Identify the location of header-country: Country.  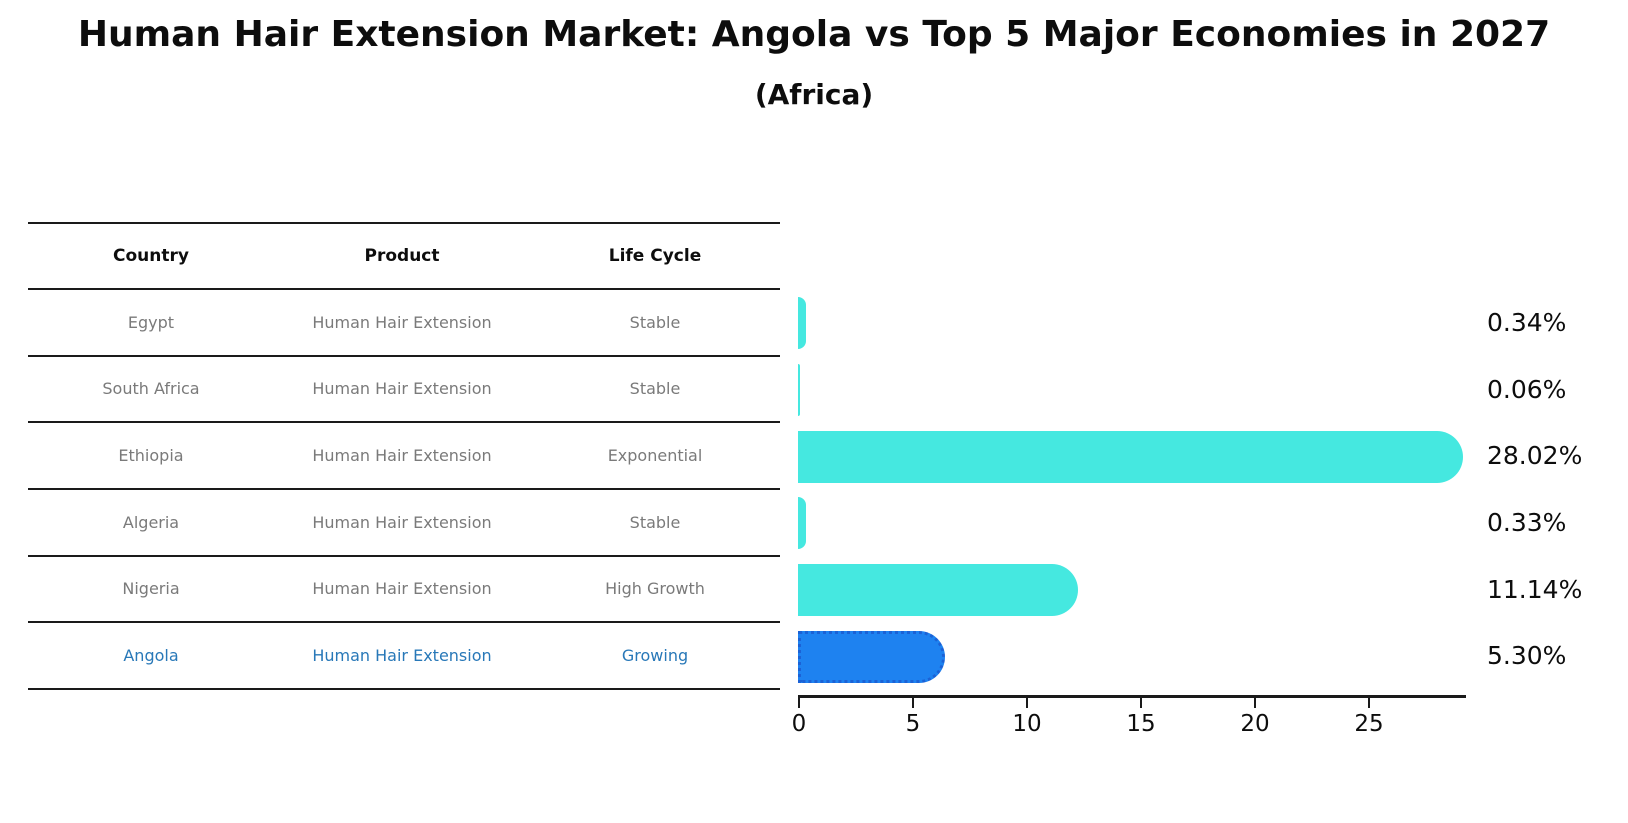
(151, 256).